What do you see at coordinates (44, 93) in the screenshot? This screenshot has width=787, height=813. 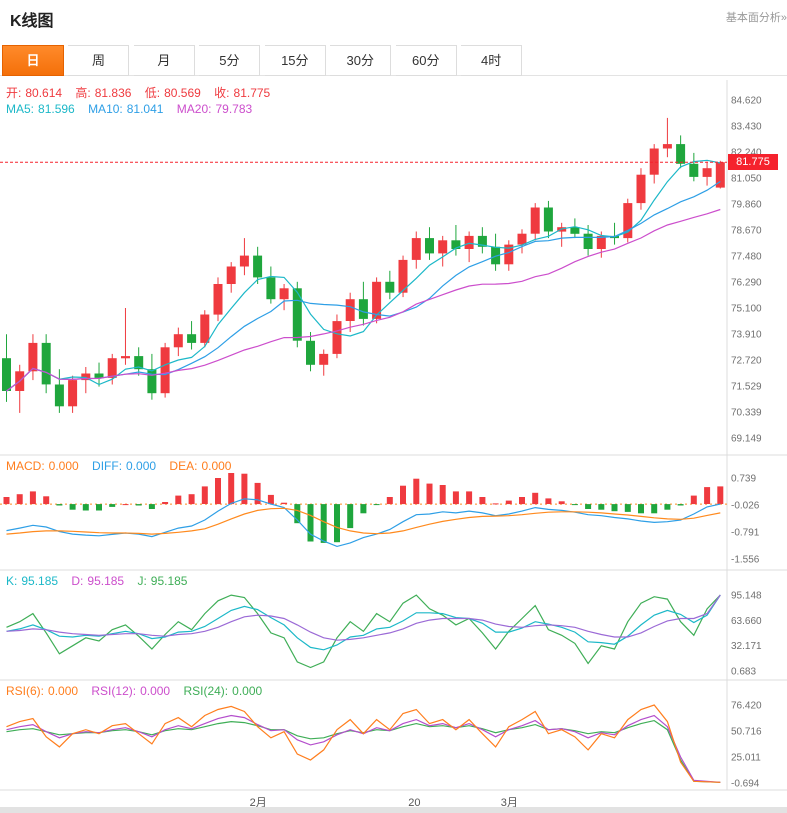 I see `open-value: 80.614` at bounding box center [44, 93].